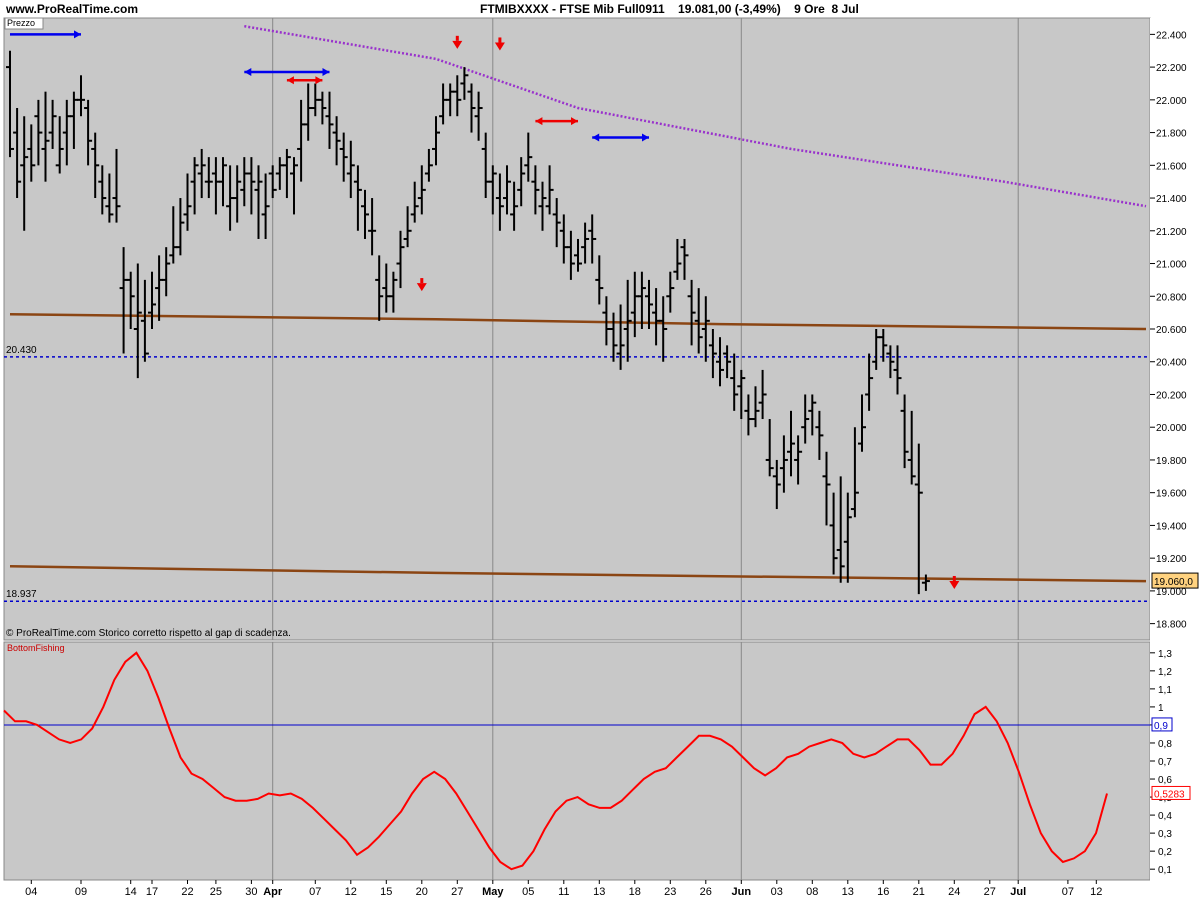  I want to click on level-tag, so click(1162, 724).